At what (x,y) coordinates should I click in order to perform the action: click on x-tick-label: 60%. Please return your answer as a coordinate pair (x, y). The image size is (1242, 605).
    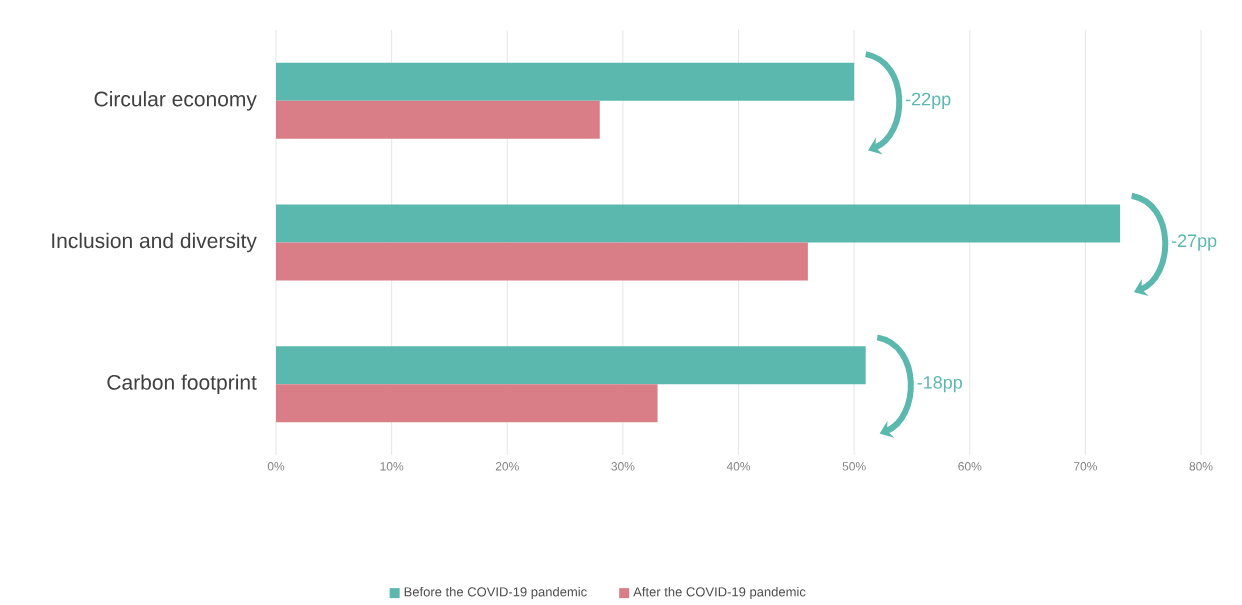
    Looking at the image, I should click on (970, 466).